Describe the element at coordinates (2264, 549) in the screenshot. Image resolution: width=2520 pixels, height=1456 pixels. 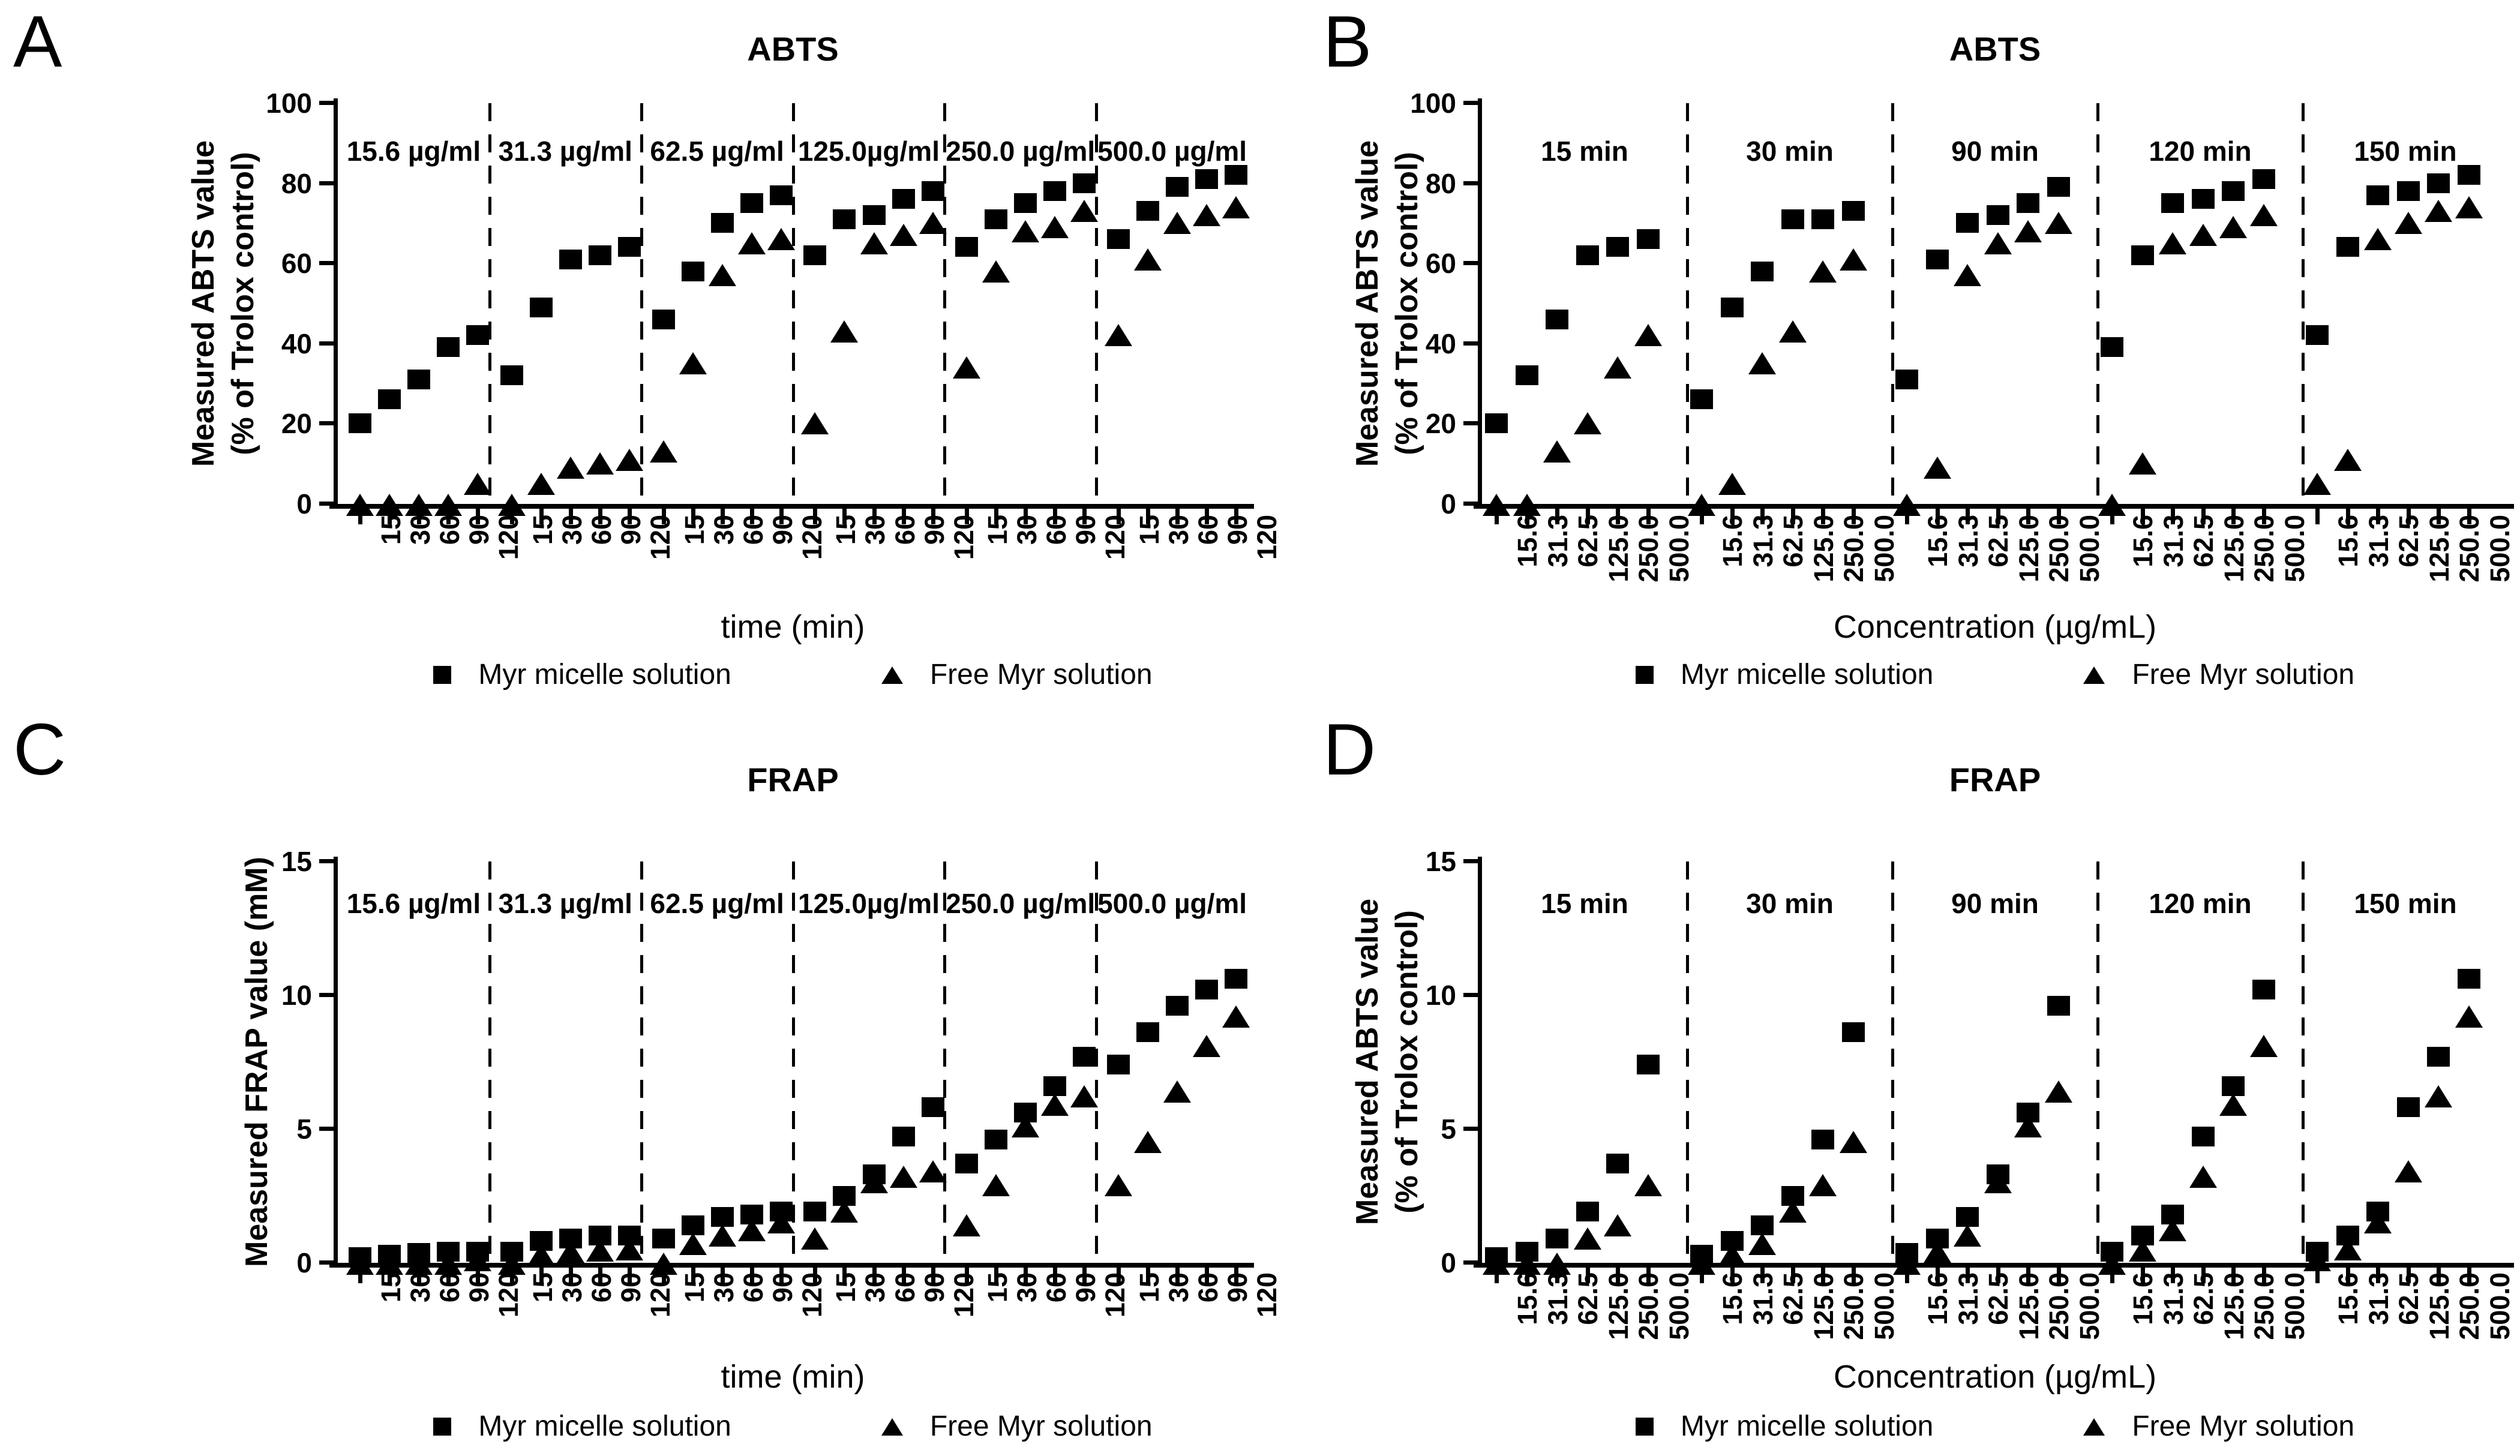
I see `x-tick-label: 250.0` at that location.